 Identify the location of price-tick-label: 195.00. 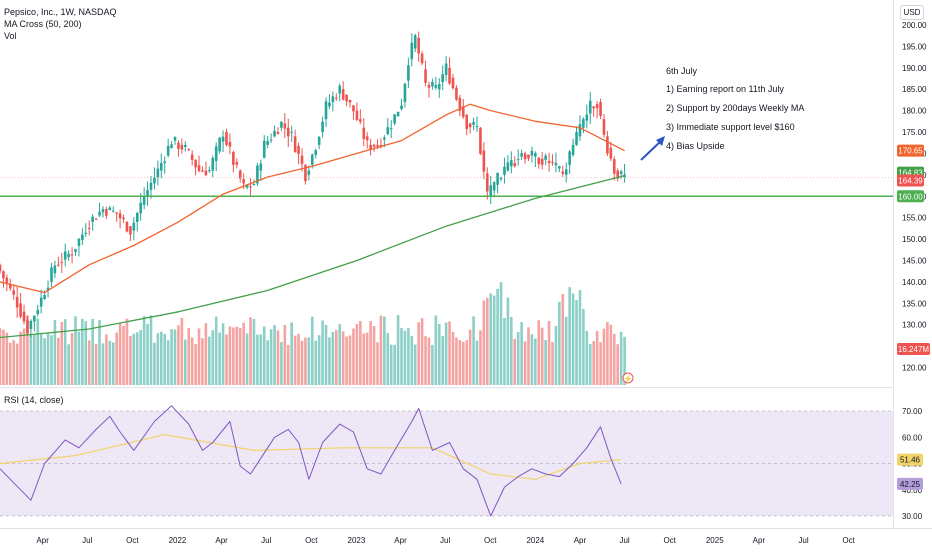
(914, 46).